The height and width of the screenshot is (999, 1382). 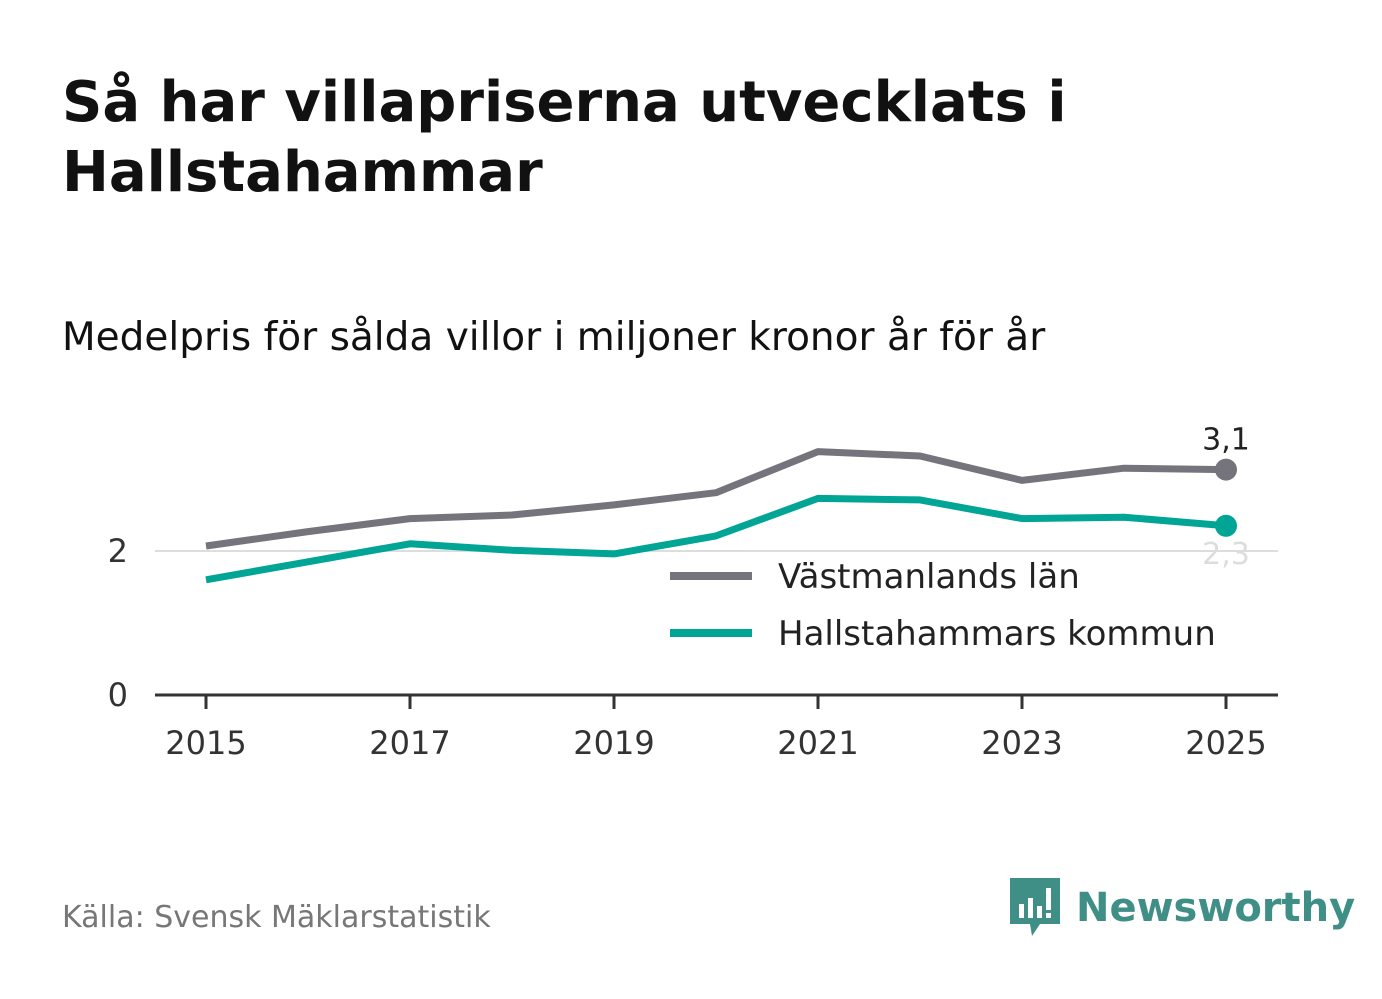 What do you see at coordinates (409, 743) in the screenshot?
I see `x-tick-label: 2017` at bounding box center [409, 743].